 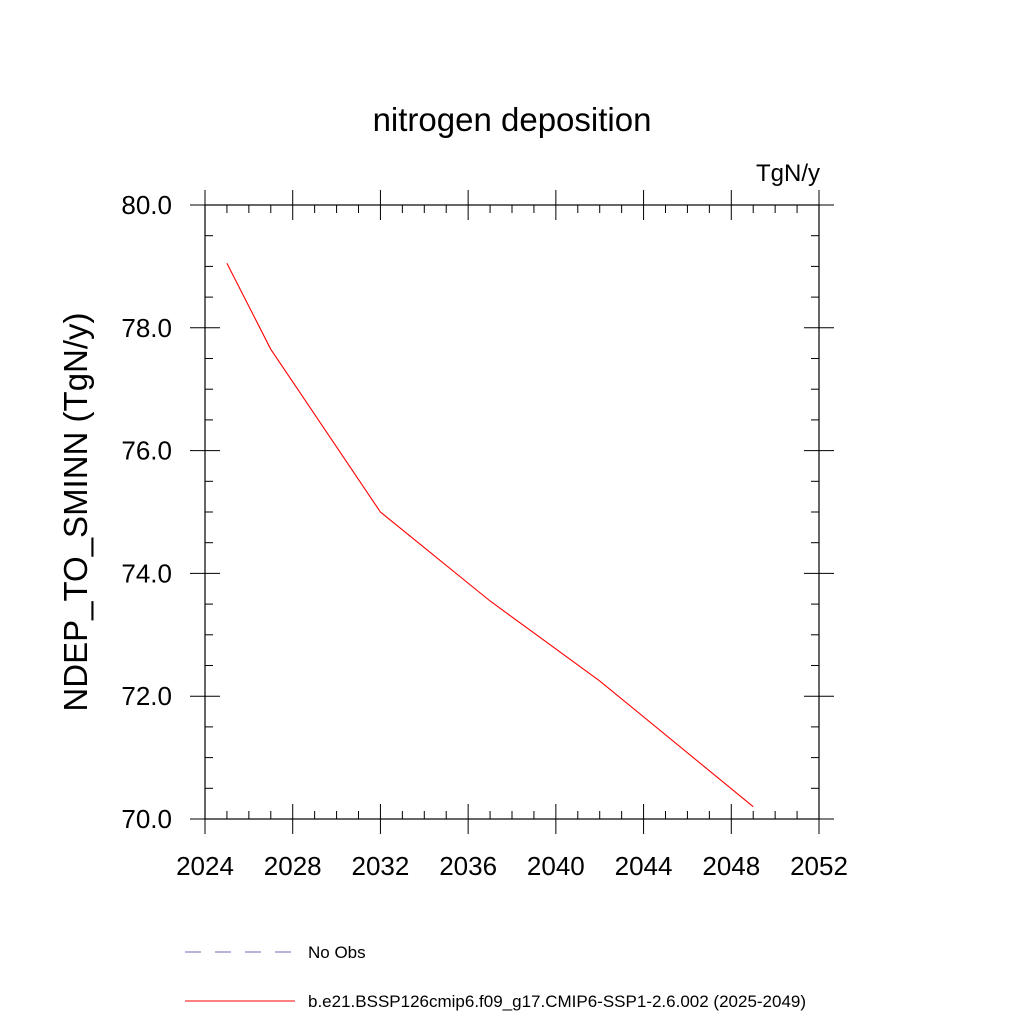 I want to click on x-tick-labels: 2024 2028 2032 2036 2040 2044 2048 2052, so click(x=512, y=866).